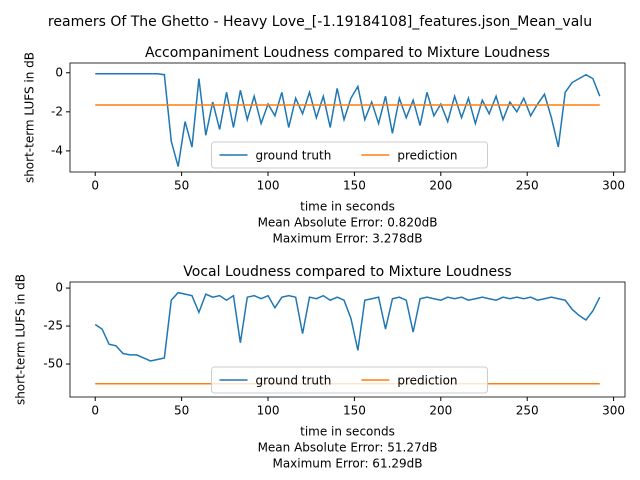  What do you see at coordinates (57, 150) in the screenshot?
I see `y-tick-label: -4` at bounding box center [57, 150].